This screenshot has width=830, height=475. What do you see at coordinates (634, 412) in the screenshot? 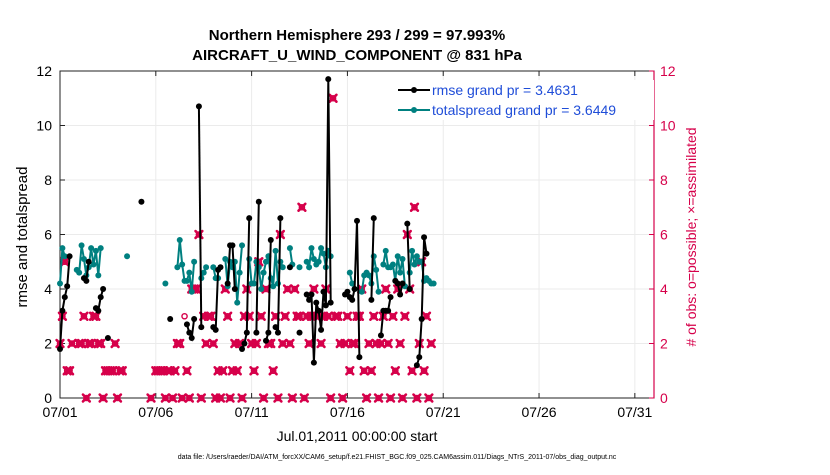
I see `x-tick-label-6: 07/31` at bounding box center [634, 412].